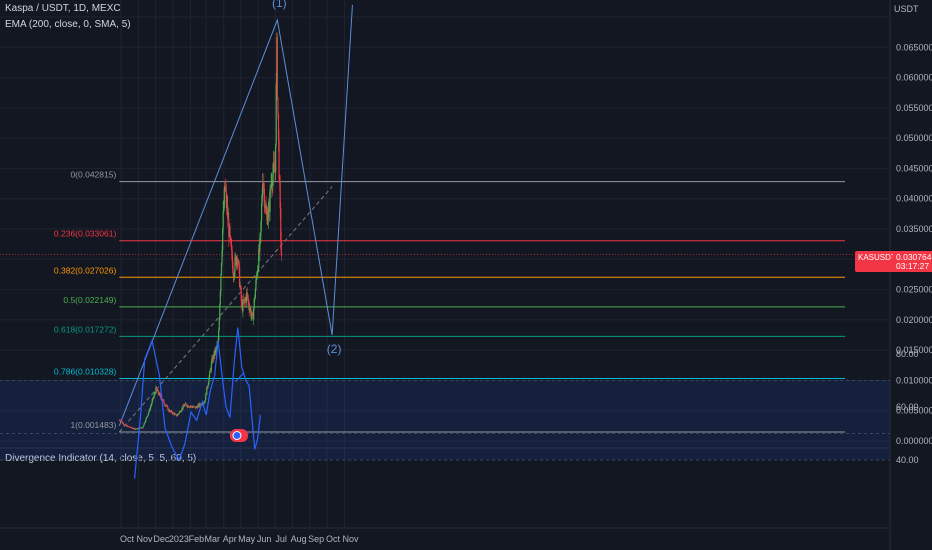 Image resolution: width=932 pixels, height=550 pixels. Describe the element at coordinates (85, 234) in the screenshot. I see `fib-level-label: 0.236(0.033061)` at that location.